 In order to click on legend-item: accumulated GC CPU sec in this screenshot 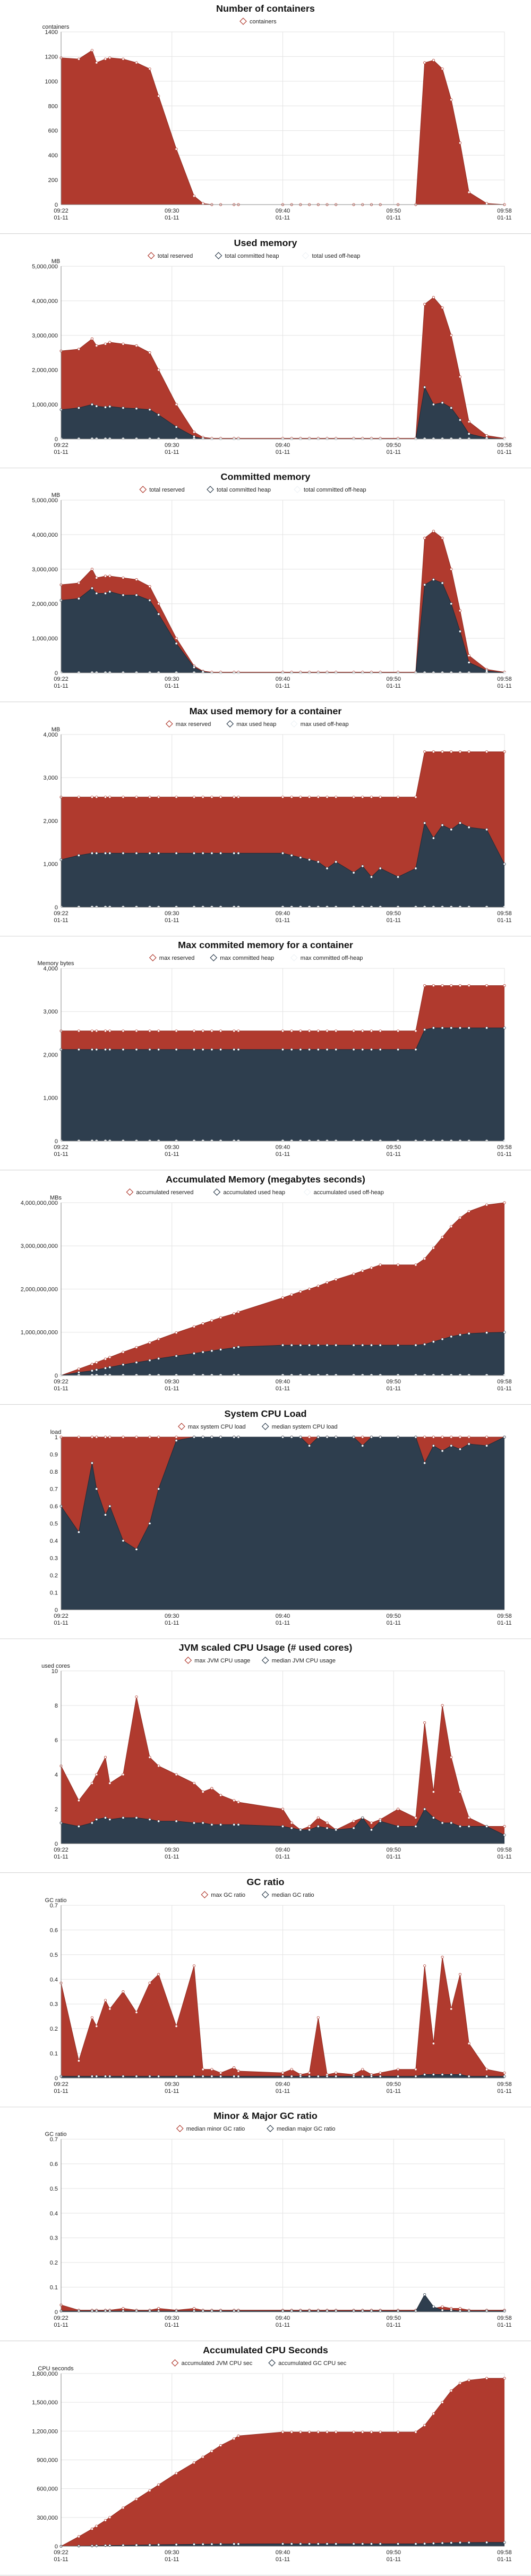, I will do `click(307, 2363)`.